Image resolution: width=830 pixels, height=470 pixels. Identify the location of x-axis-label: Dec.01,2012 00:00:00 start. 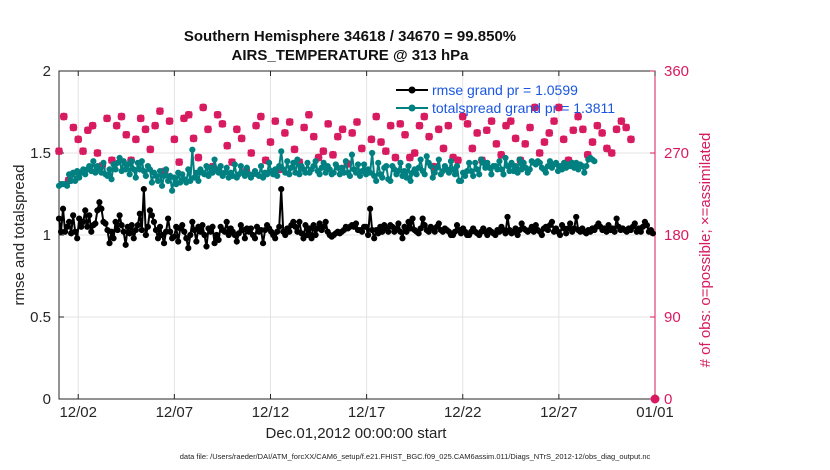
(356, 433).